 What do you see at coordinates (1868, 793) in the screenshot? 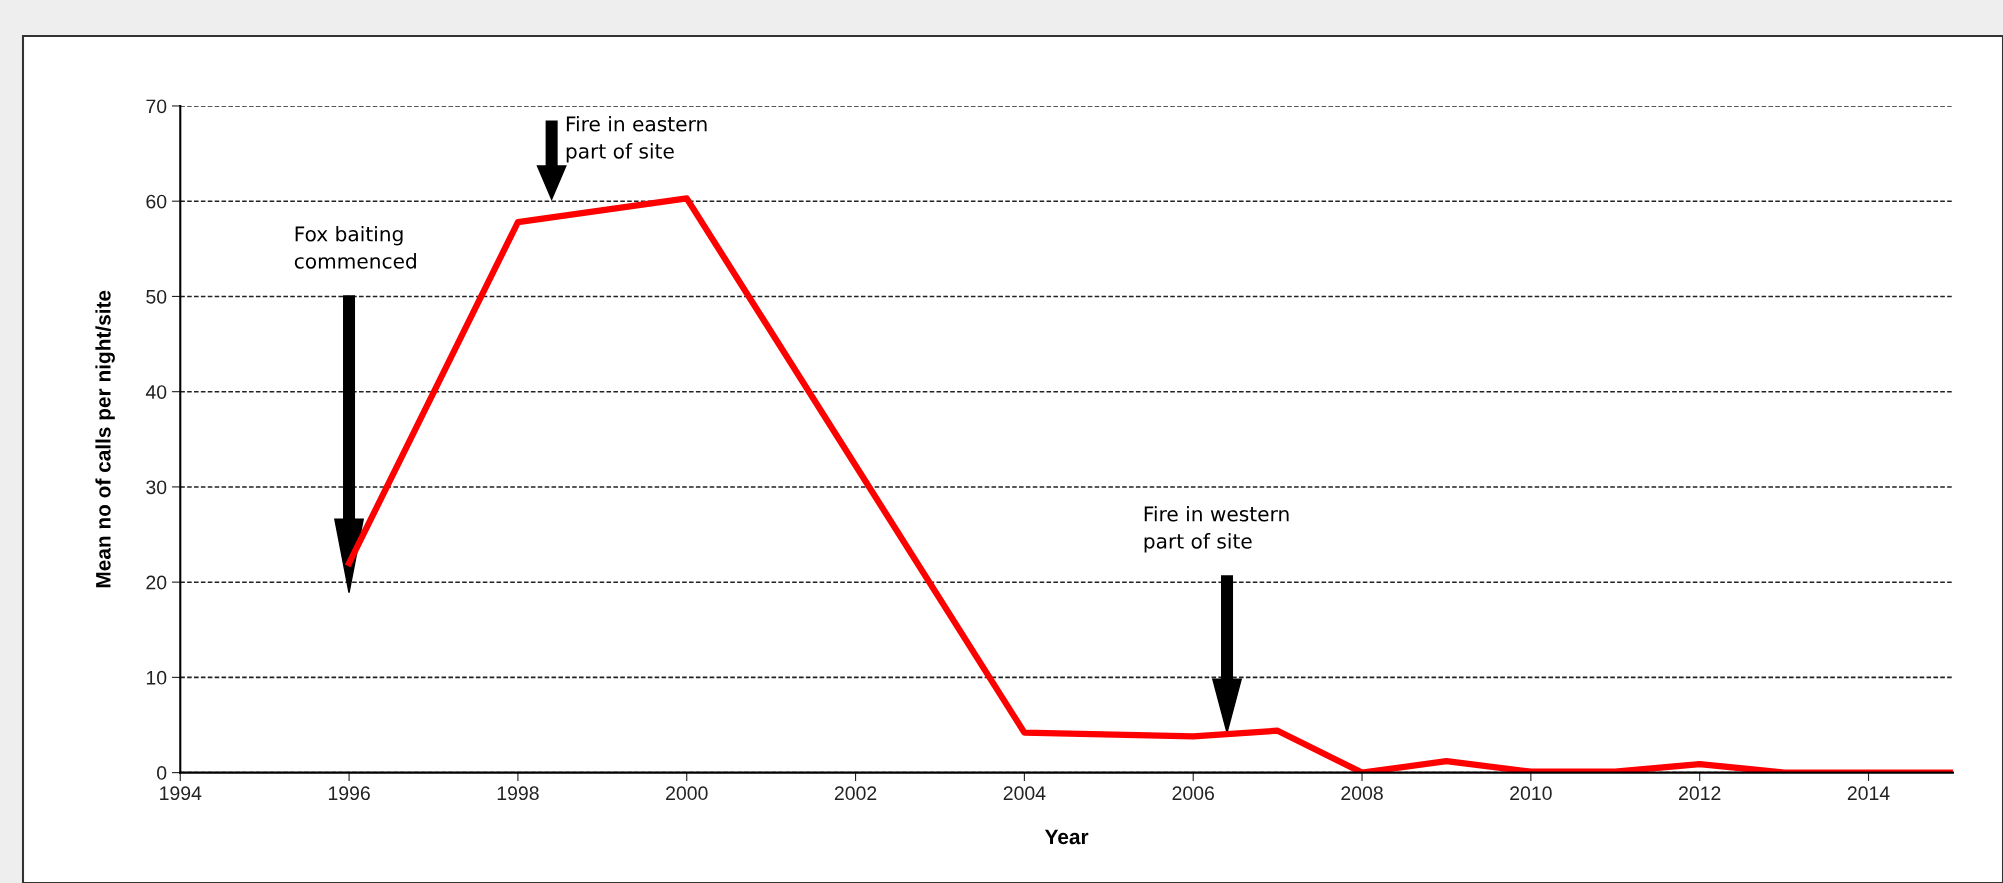
I see `x-tick-label: 2014` at bounding box center [1868, 793].